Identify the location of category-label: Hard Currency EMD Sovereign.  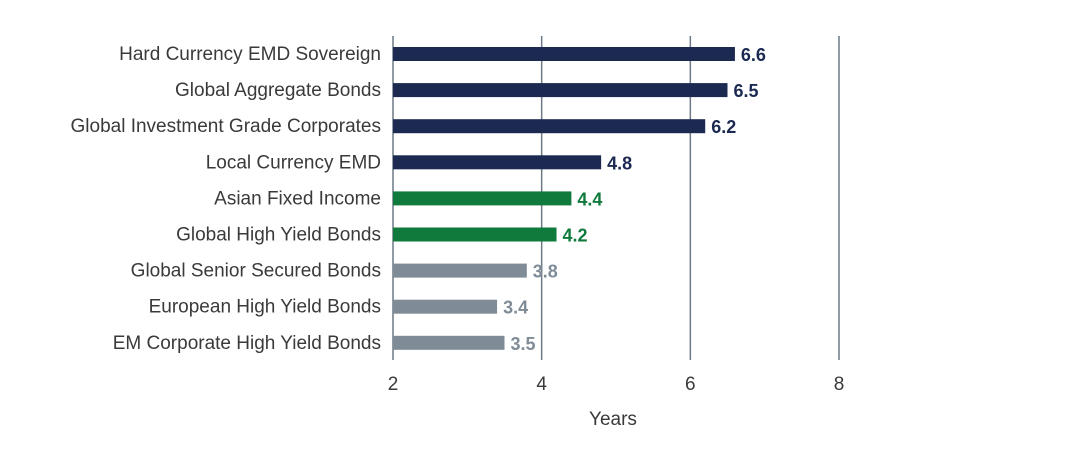
(250, 54).